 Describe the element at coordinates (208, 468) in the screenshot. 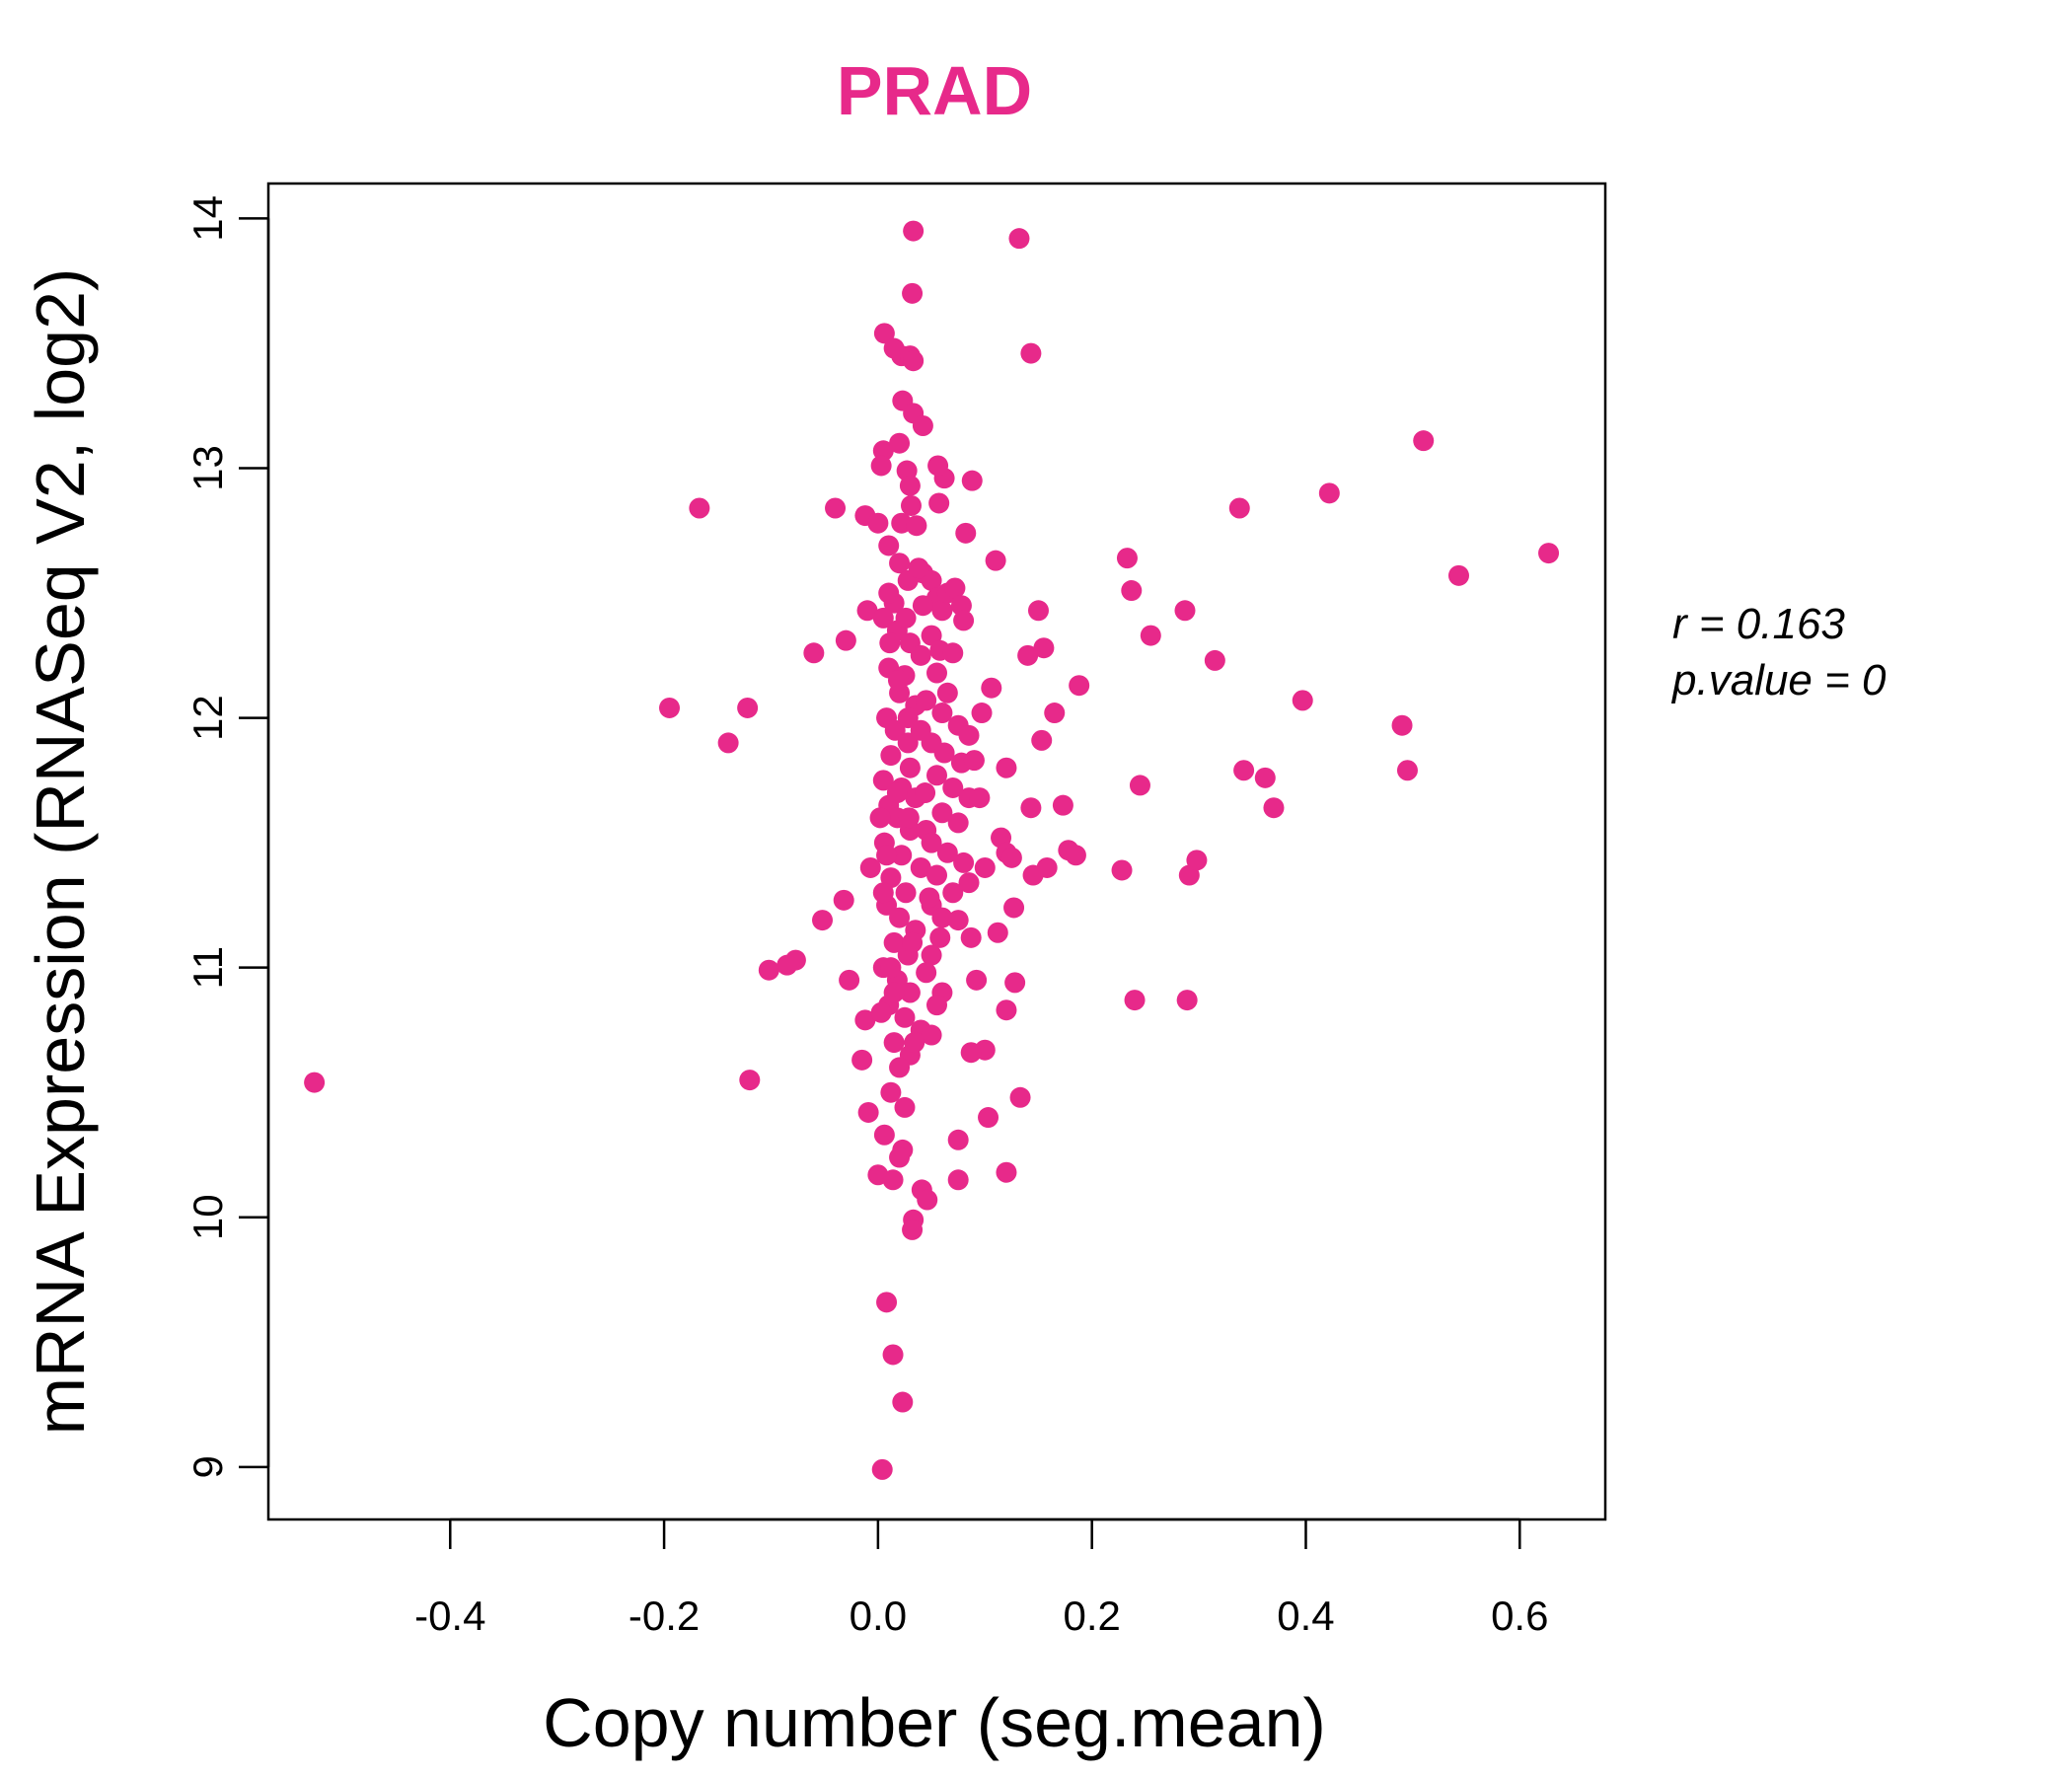

I see `y-tick-label: 13` at that location.